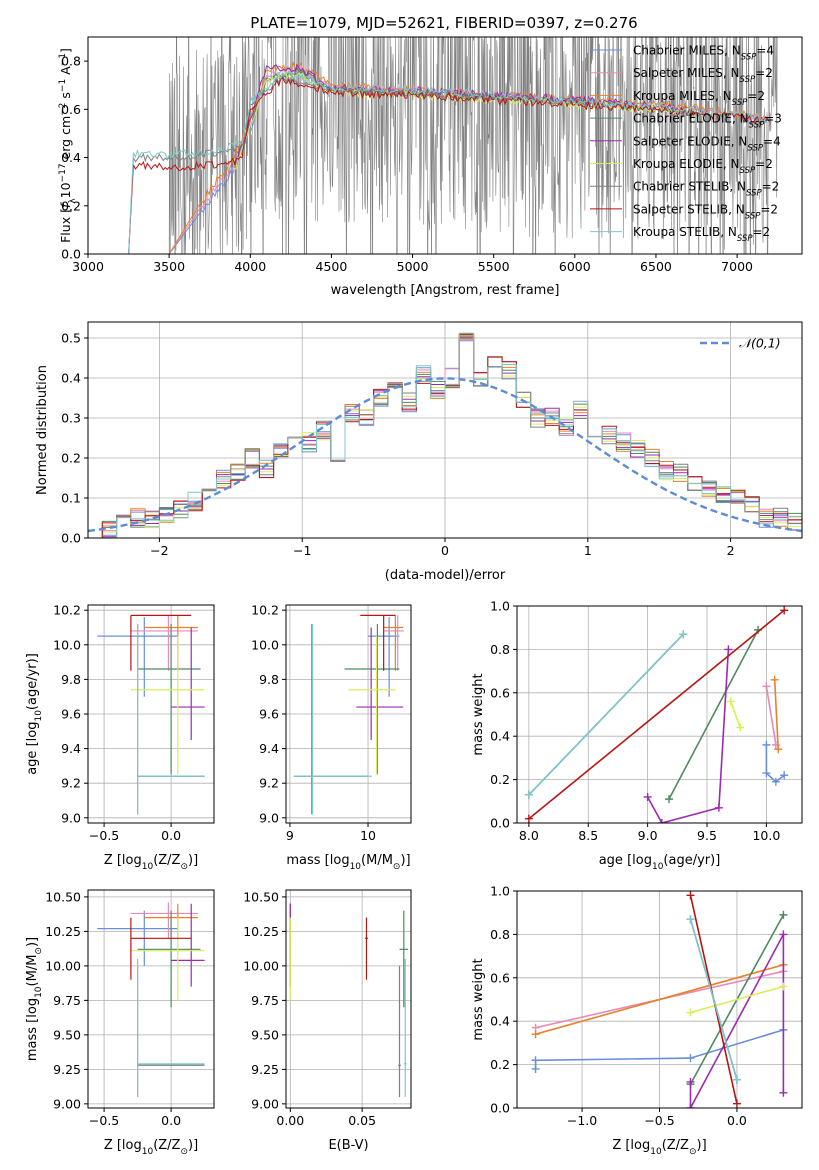  I want to click on y-axis-label: mass [log10(M/M⊙)], so click(34, 999).